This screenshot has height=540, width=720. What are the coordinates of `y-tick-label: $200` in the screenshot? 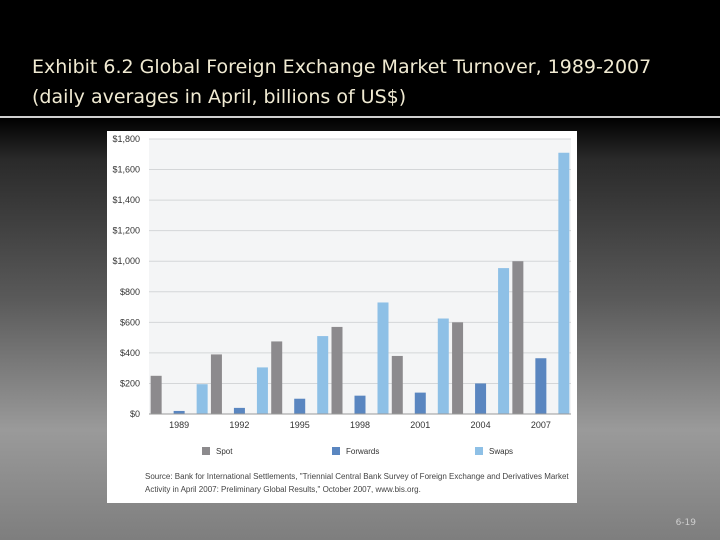 It's located at (130, 383).